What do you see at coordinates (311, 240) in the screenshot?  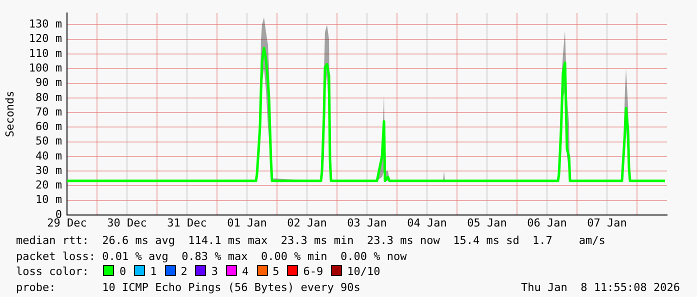 I see `text: median rtt: 26.6 ms avg 114.1 ms max 23.3 ms min 23.3 ms now 15.4 ms sd 1.7 am/s` at bounding box center [311, 240].